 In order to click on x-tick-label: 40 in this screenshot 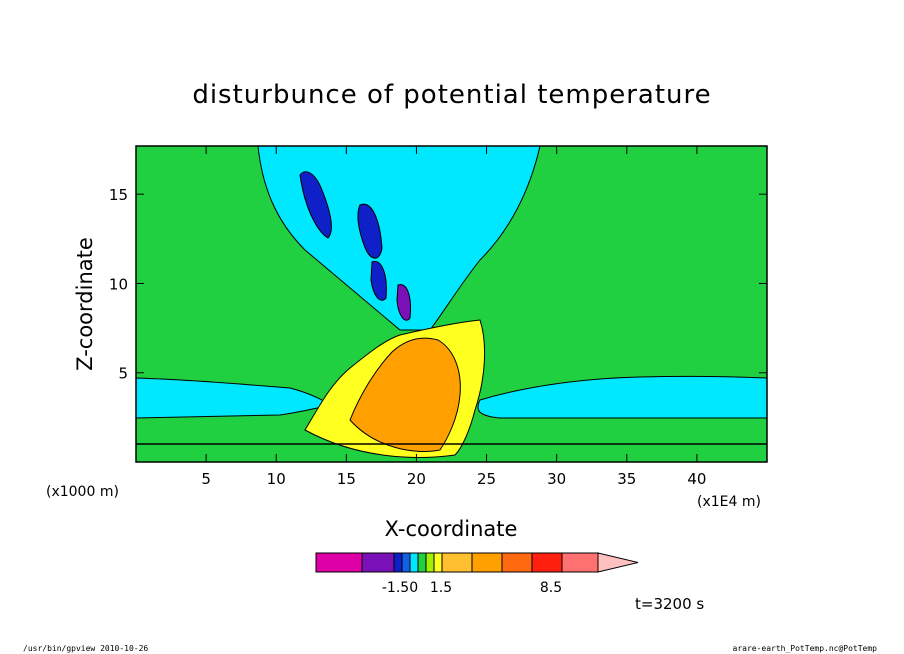, I will do `click(696, 479)`.